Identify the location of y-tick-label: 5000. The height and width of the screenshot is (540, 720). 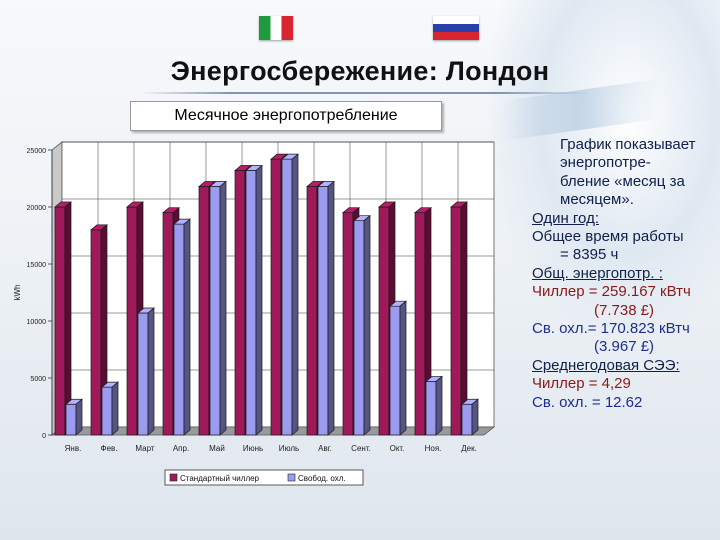
(38, 379).